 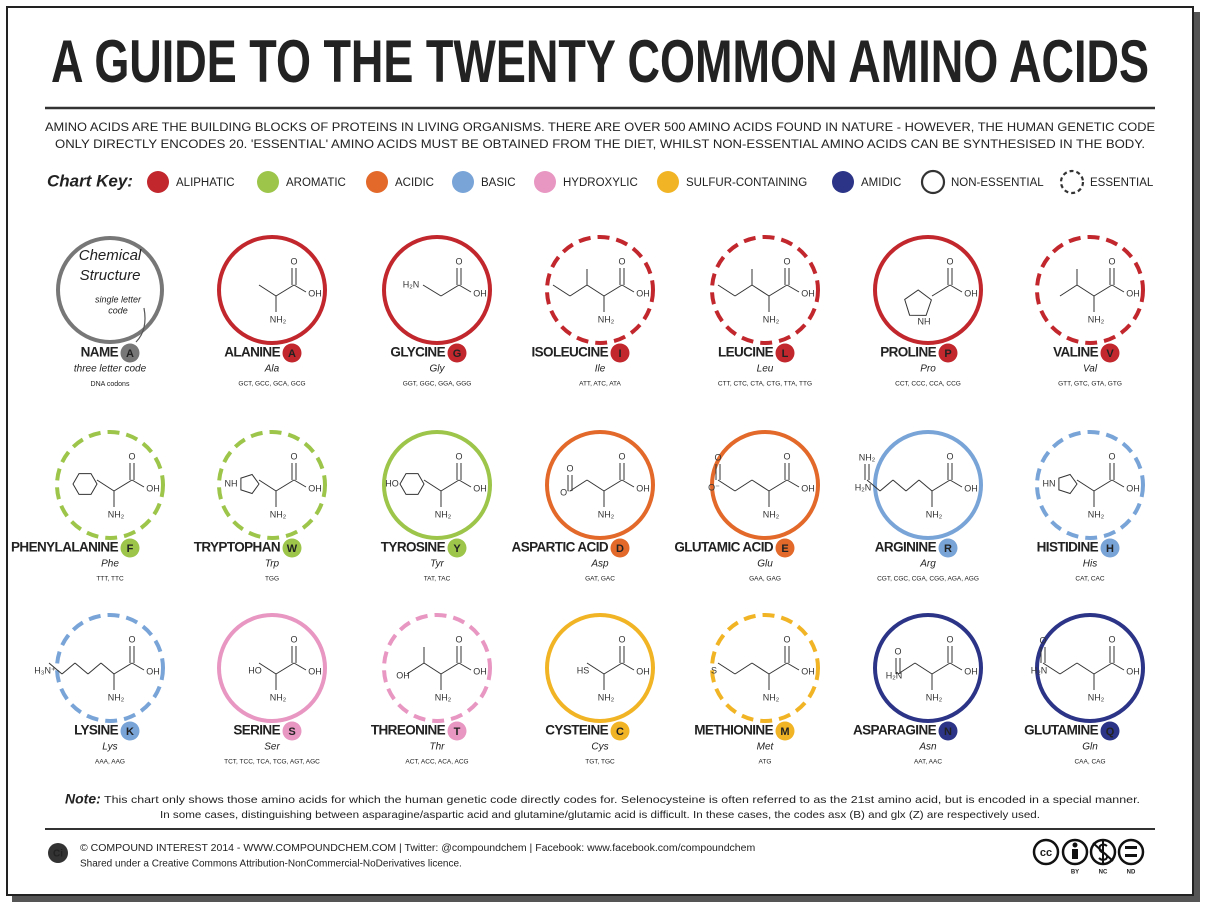 What do you see at coordinates (58, 854) in the screenshot?
I see `logo-text: Ci` at bounding box center [58, 854].